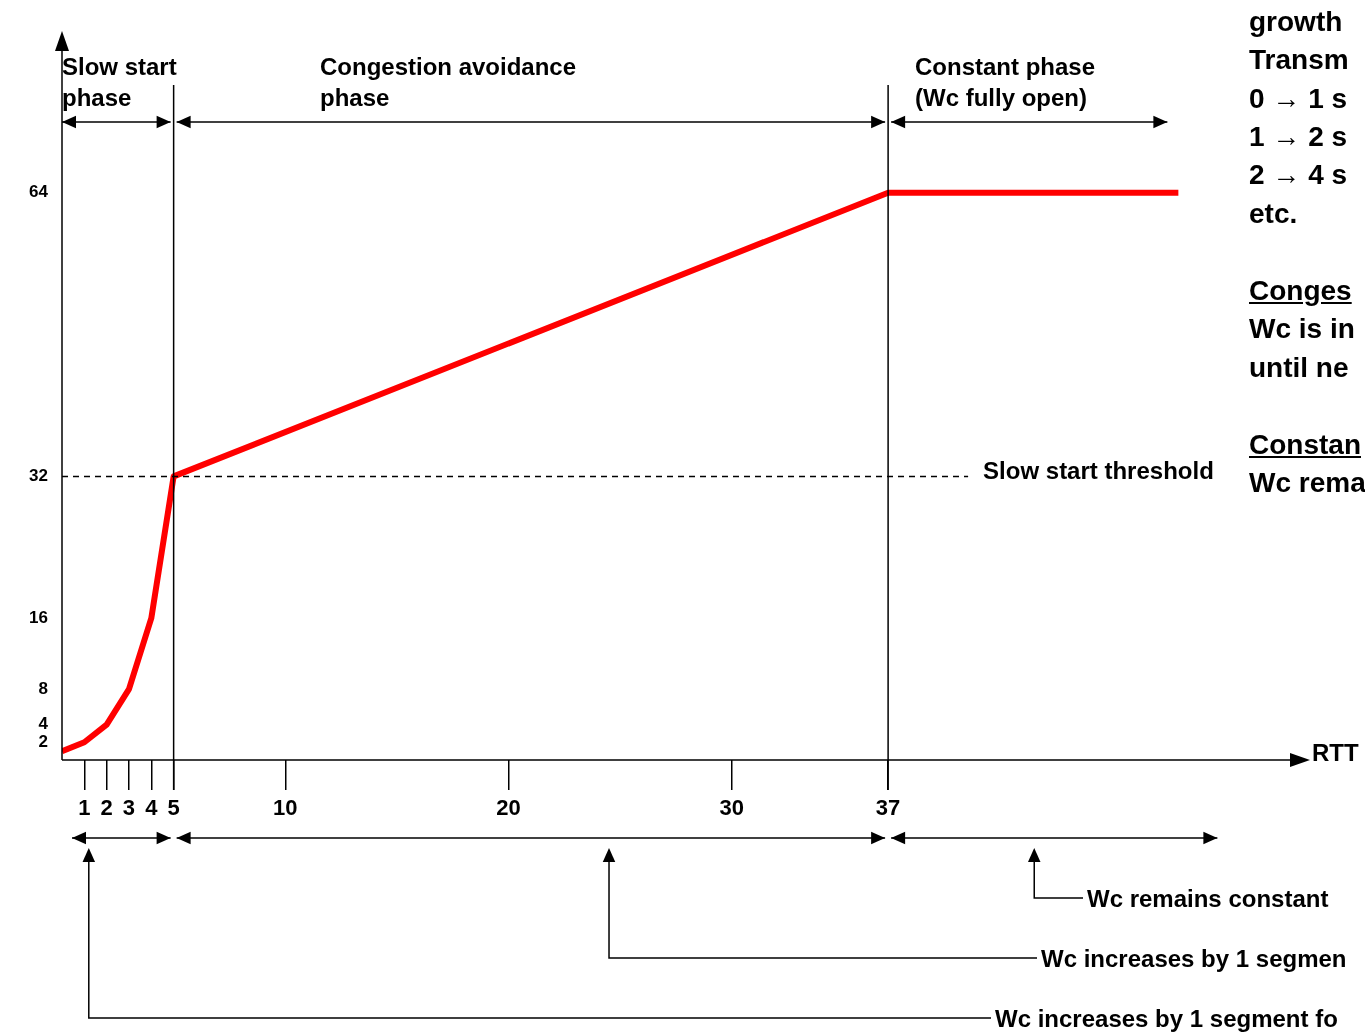  What do you see at coordinates (43, 688) in the screenshot?
I see `y-tick-label: 8` at bounding box center [43, 688].